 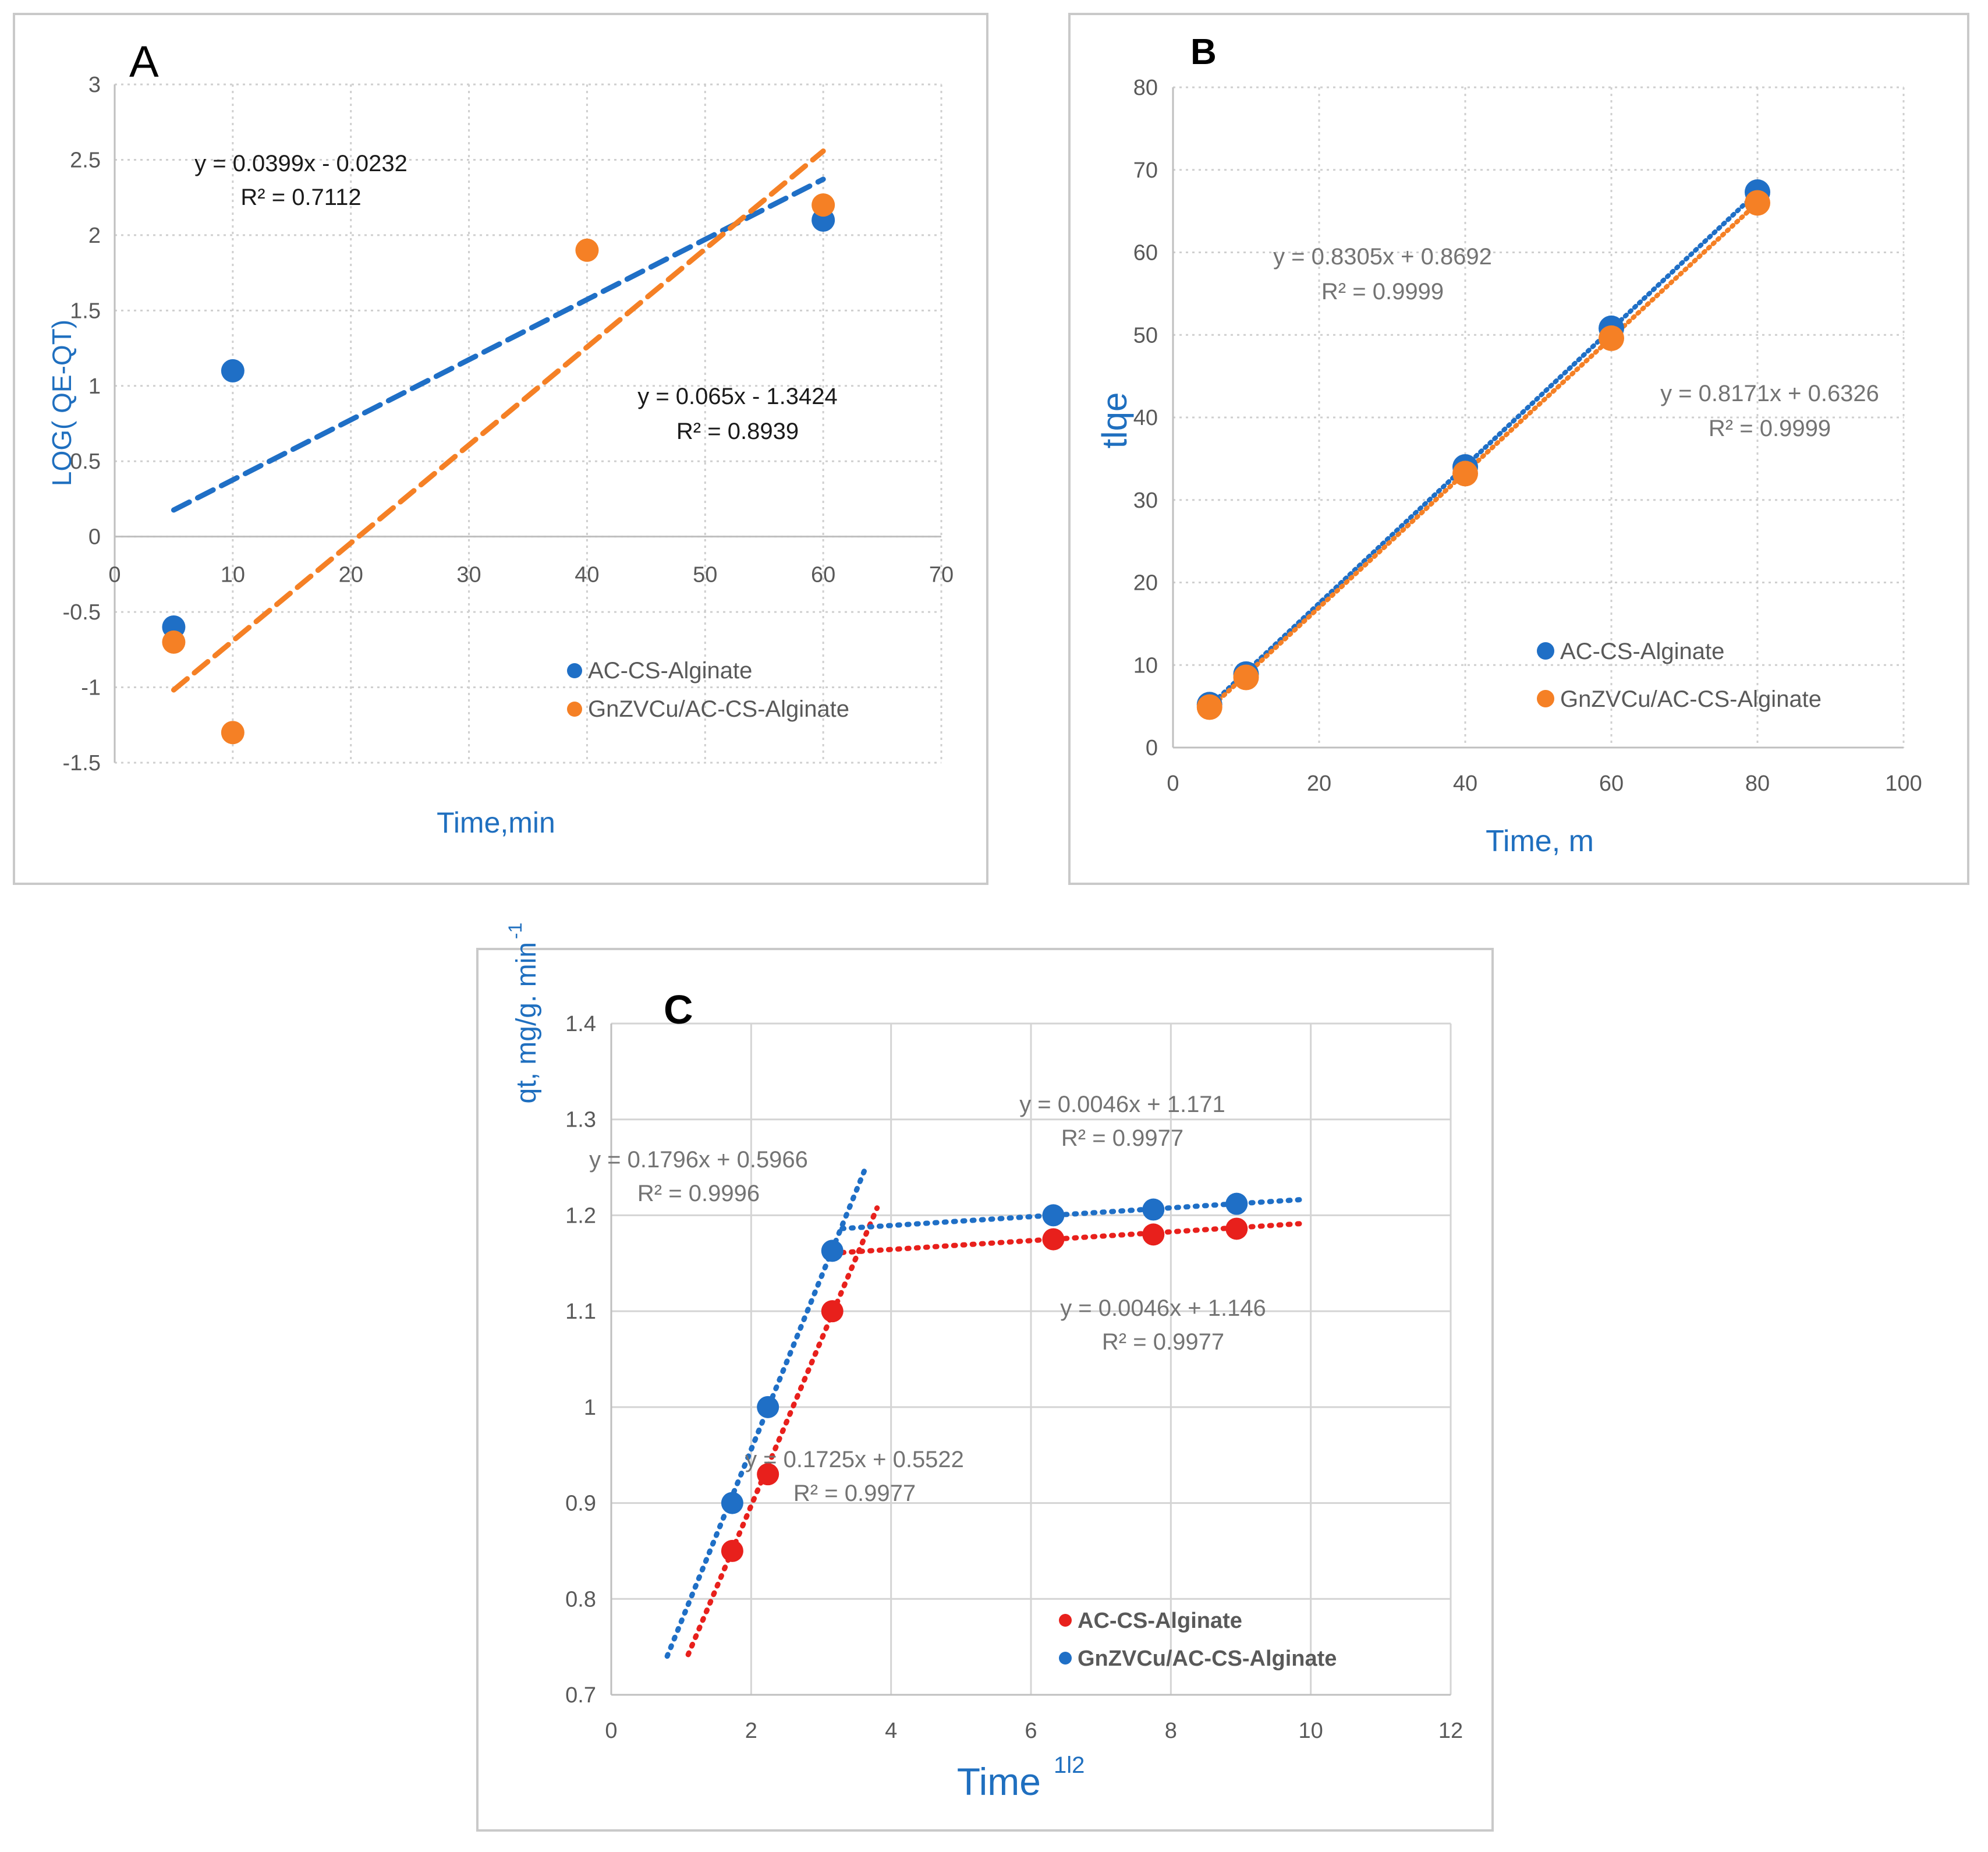 I want to click on chart-c-y-axis-title-group: qt, mg/g. min -1, so click(x=523, y=1014).